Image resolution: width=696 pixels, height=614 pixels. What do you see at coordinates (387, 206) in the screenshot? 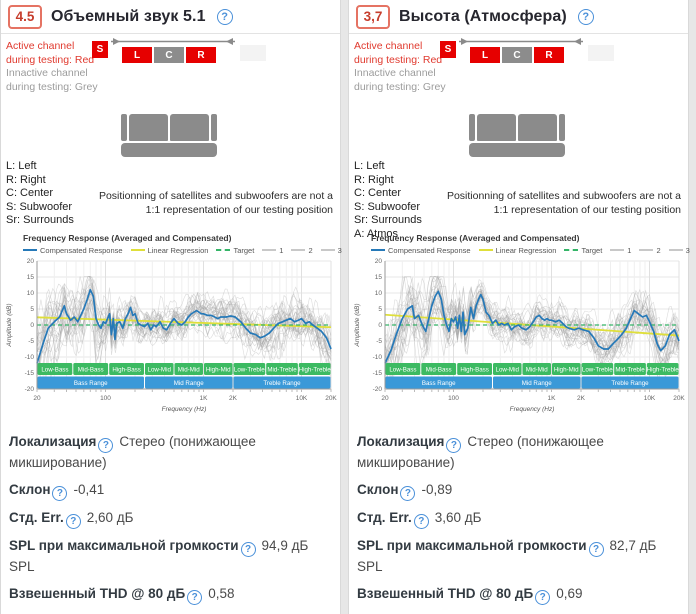
I see `legend-line: S: Subwoofer` at bounding box center [387, 206].